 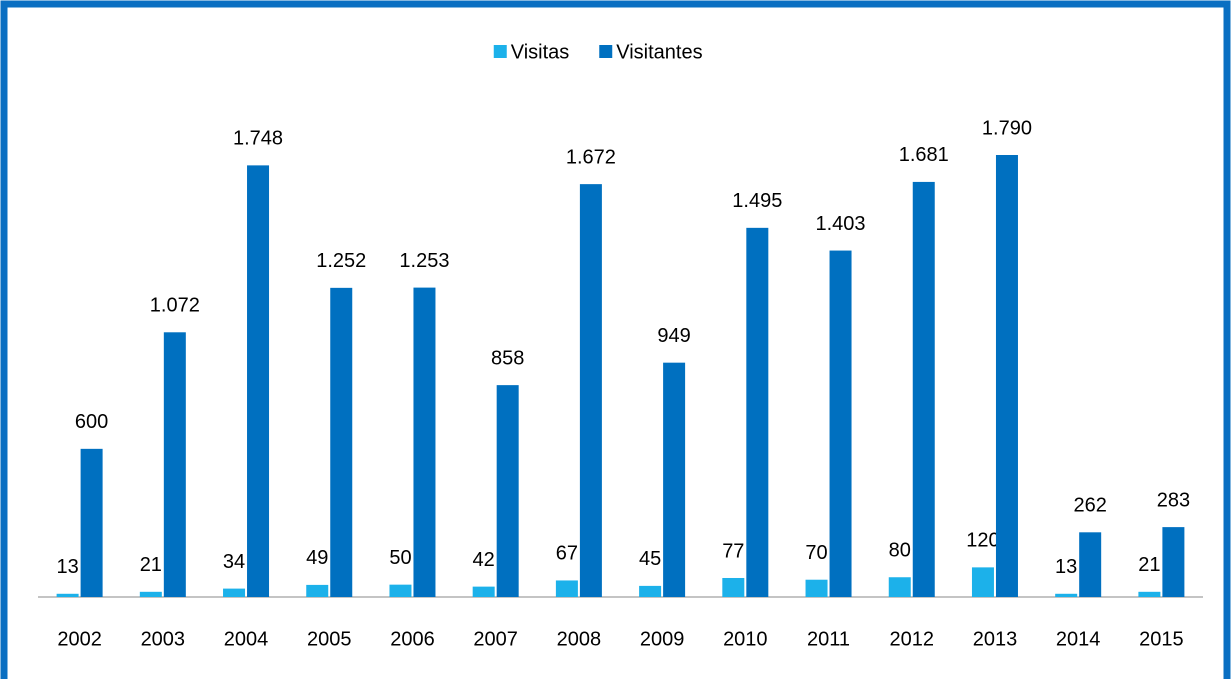 What do you see at coordinates (828, 639) in the screenshot?
I see `x-tick-label: 2011` at bounding box center [828, 639].